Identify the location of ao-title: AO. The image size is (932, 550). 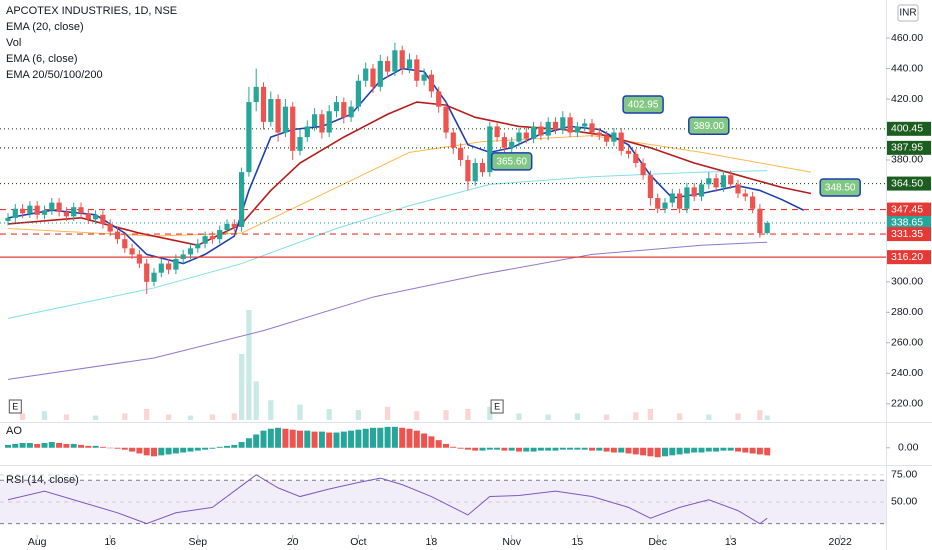
(14, 431).